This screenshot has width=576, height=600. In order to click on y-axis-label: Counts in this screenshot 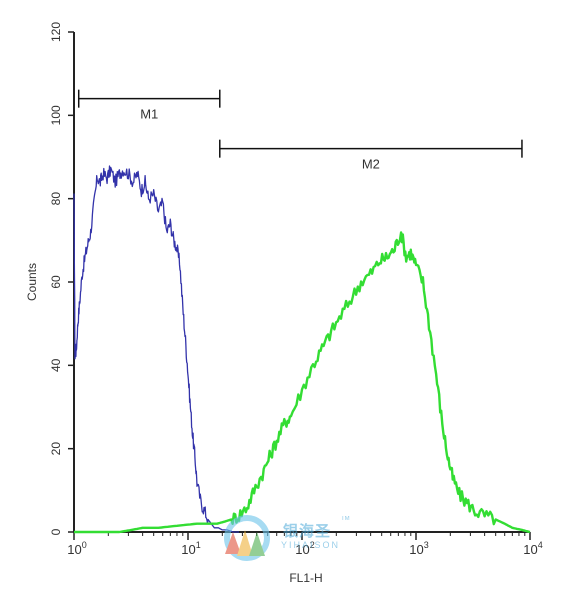, I will do `click(32, 282)`.